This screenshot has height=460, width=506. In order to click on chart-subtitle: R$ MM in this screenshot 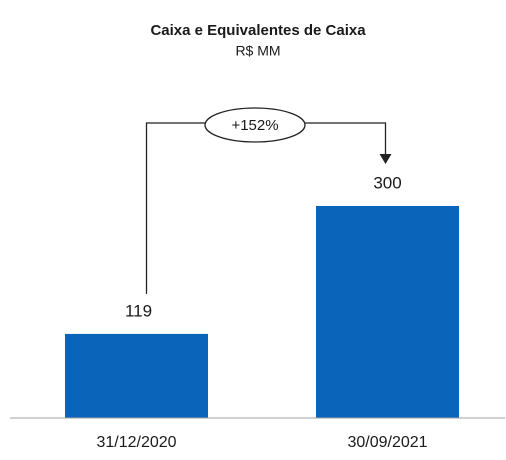, I will do `click(257, 51)`.